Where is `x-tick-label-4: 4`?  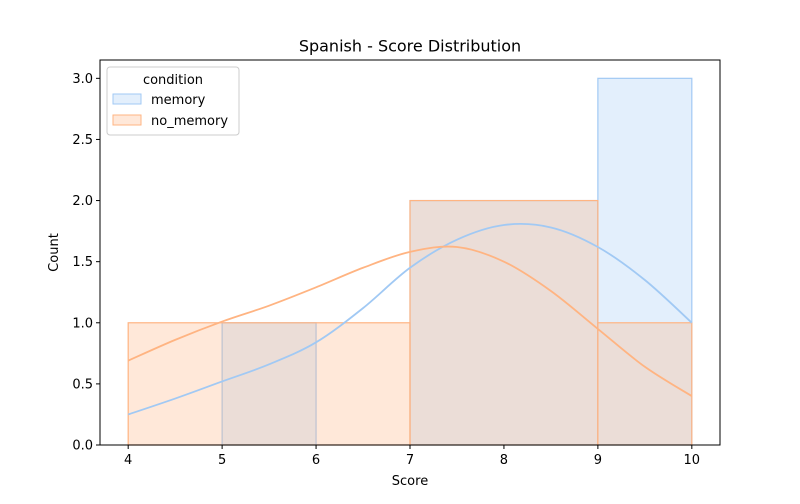 x-tick-label-4: 4 is located at coordinates (128, 460).